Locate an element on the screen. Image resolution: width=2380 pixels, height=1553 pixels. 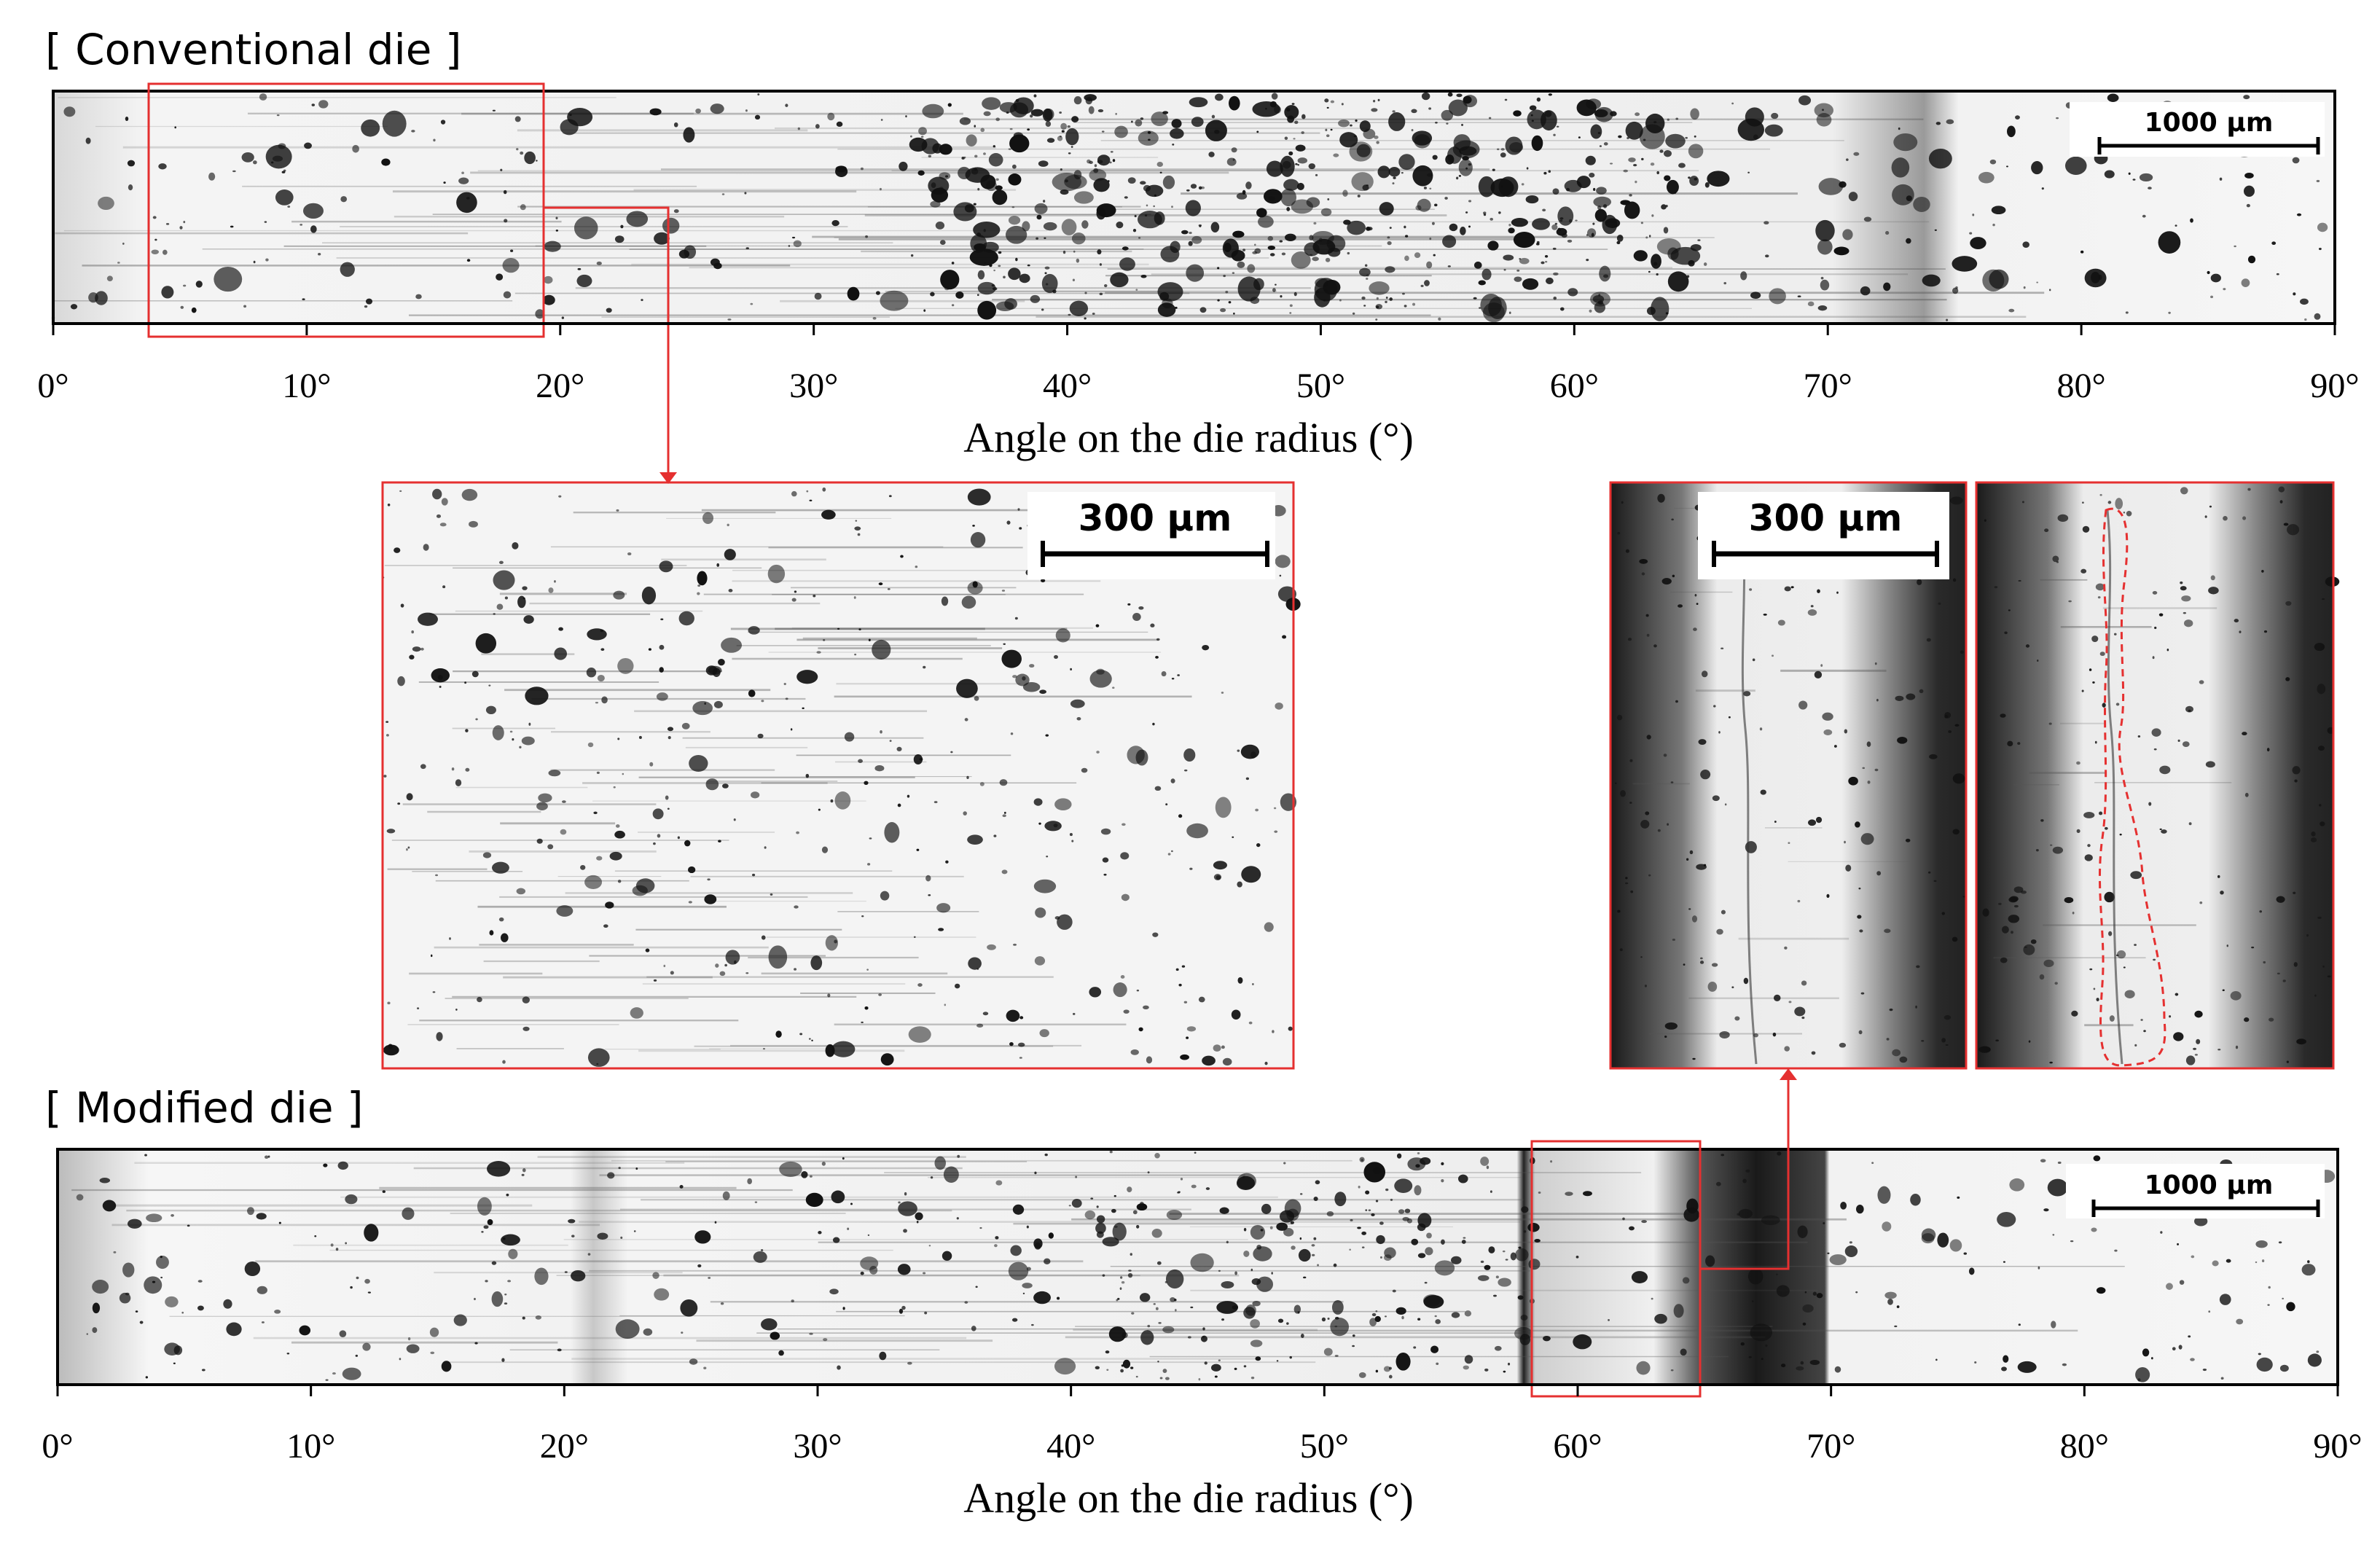
panel-title: [ Modified die ] is located at coordinates (205, 1108).